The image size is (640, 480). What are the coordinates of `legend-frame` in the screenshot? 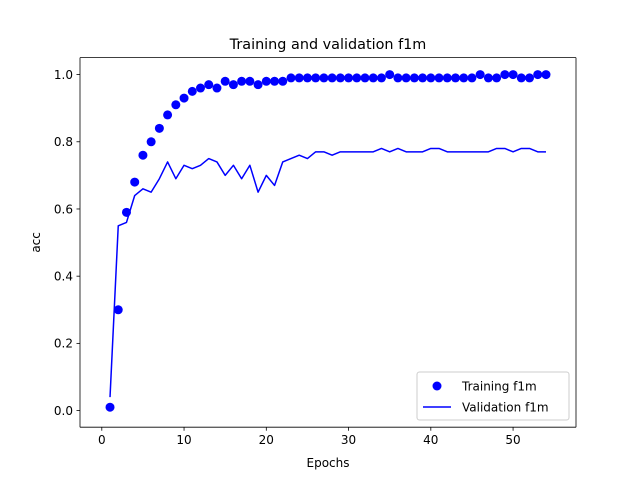 It's located at (493, 396).